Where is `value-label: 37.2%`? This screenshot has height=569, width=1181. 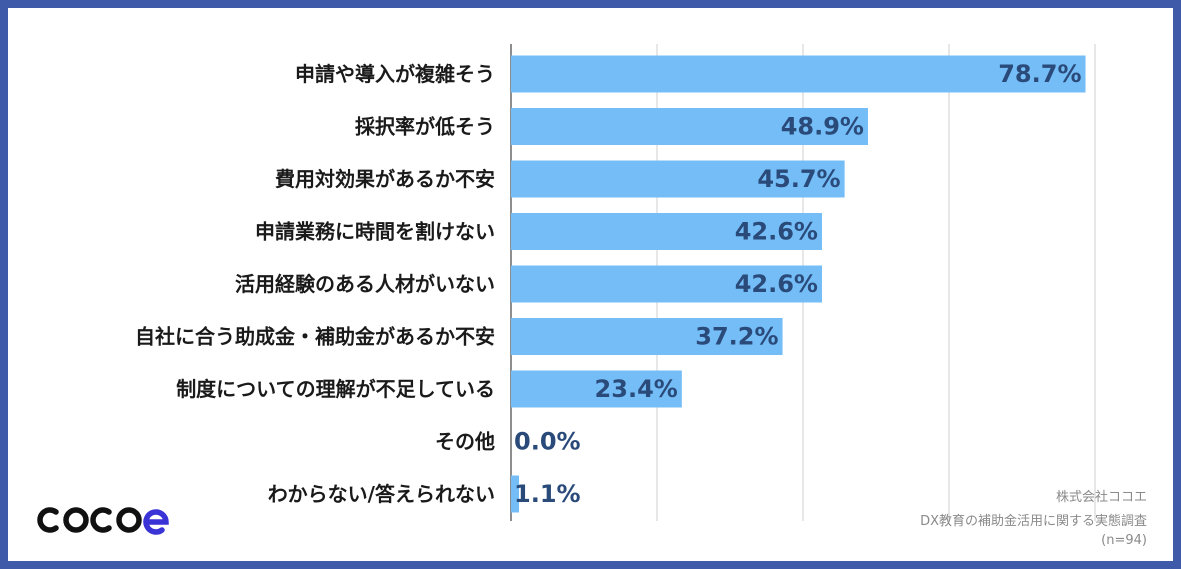
value-label: 37.2% is located at coordinates (736, 337).